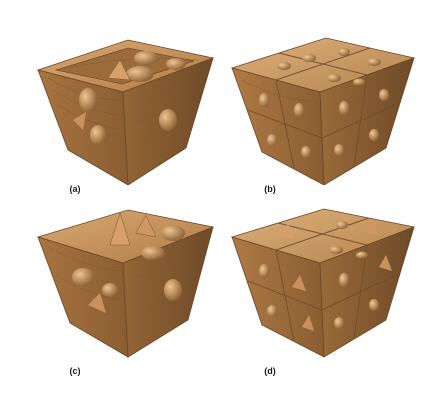 The width and height of the screenshot is (445, 406). I want to click on bump-cluster, so click(324, 103).